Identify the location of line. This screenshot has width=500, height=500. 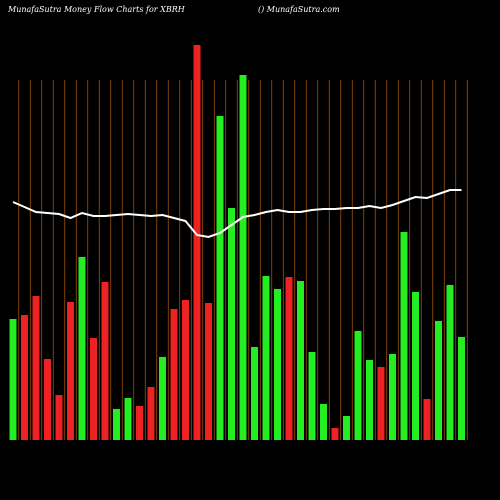
(237, 214).